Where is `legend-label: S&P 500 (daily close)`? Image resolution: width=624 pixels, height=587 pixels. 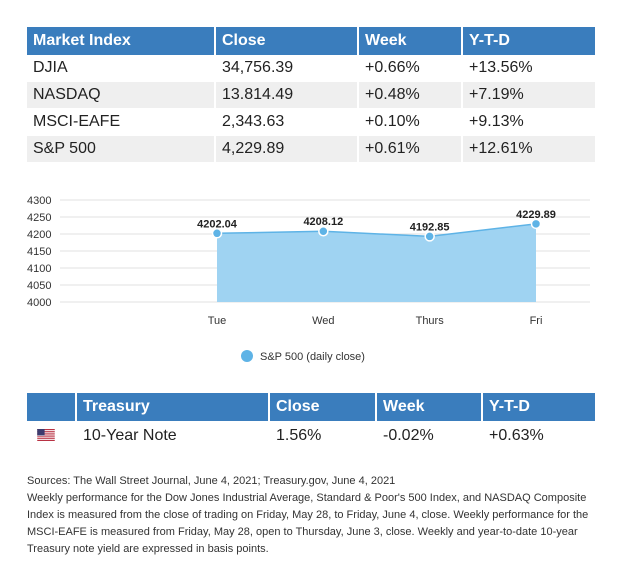 legend-label: S&P 500 (daily close) is located at coordinates (312, 357).